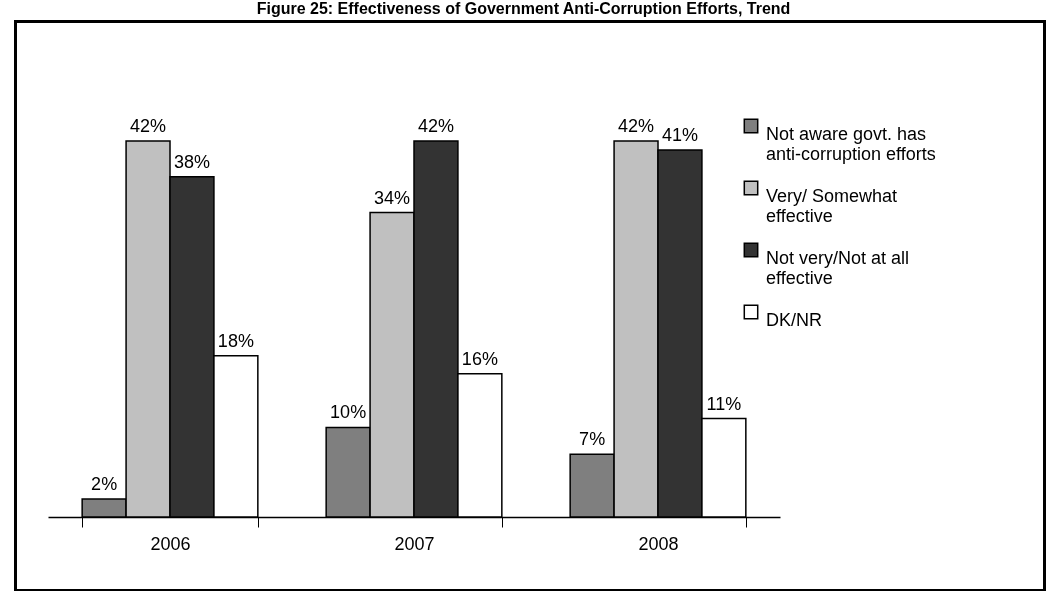  What do you see at coordinates (392, 197) in the screenshot?
I see `data-label: 34%` at bounding box center [392, 197].